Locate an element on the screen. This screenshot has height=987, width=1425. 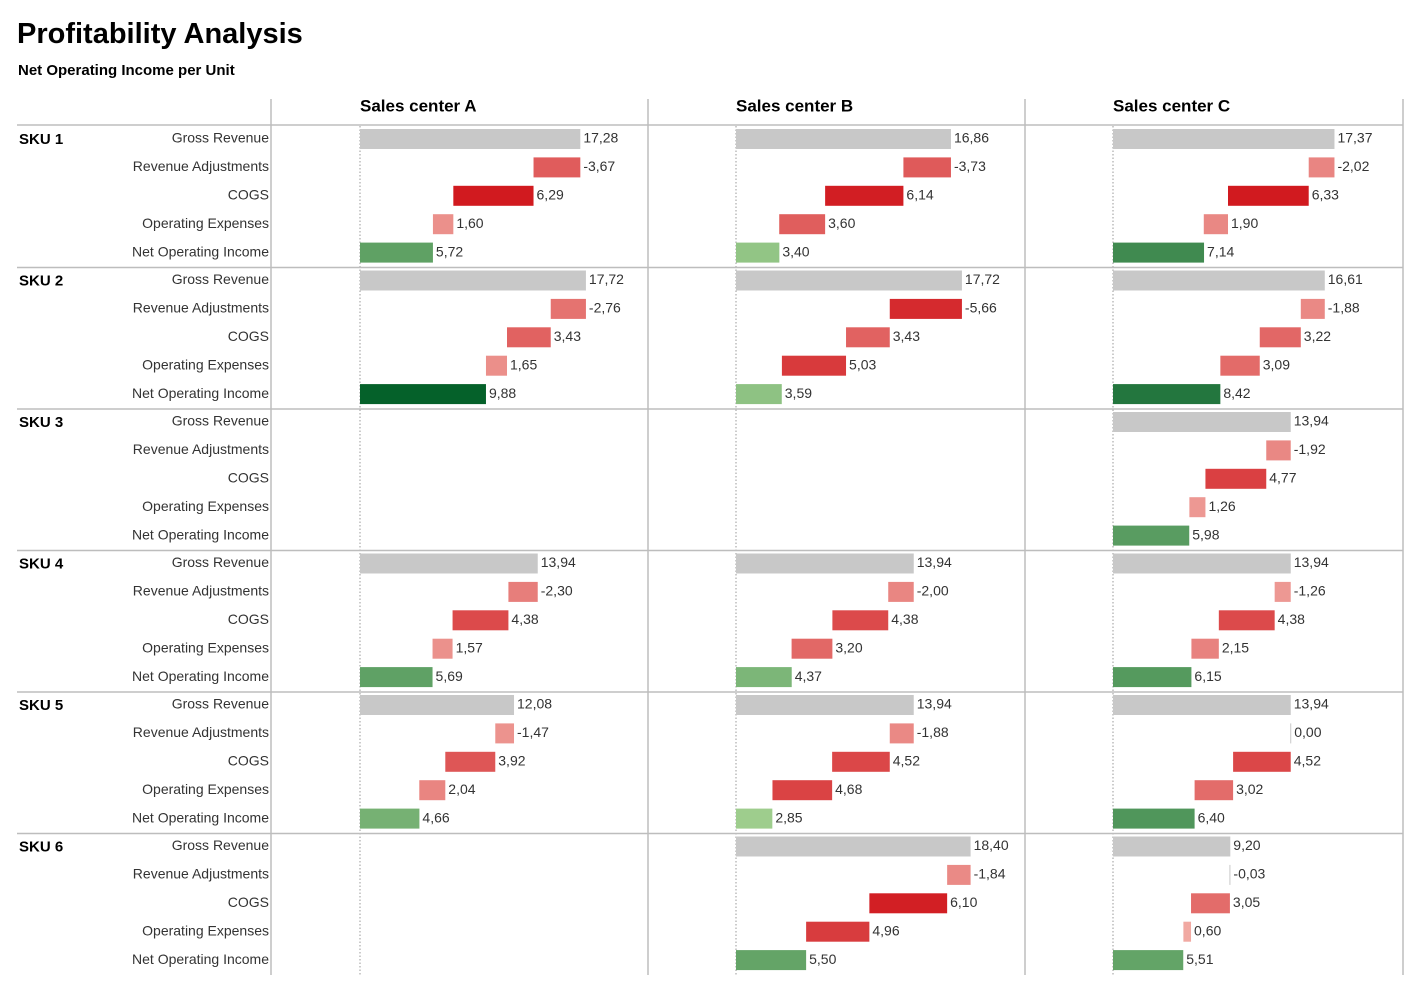
data-label: 8,42 is located at coordinates (1236, 393).